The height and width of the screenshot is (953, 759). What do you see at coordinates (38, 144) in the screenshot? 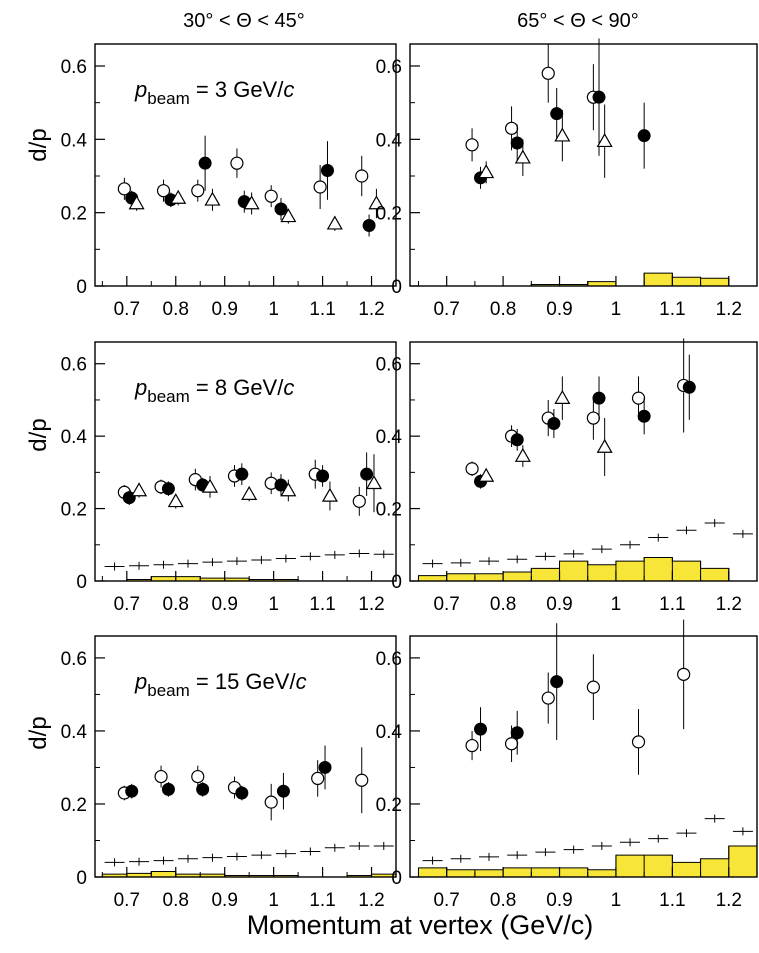
I see `y-axis-label-row-1: d/p` at bounding box center [38, 144].